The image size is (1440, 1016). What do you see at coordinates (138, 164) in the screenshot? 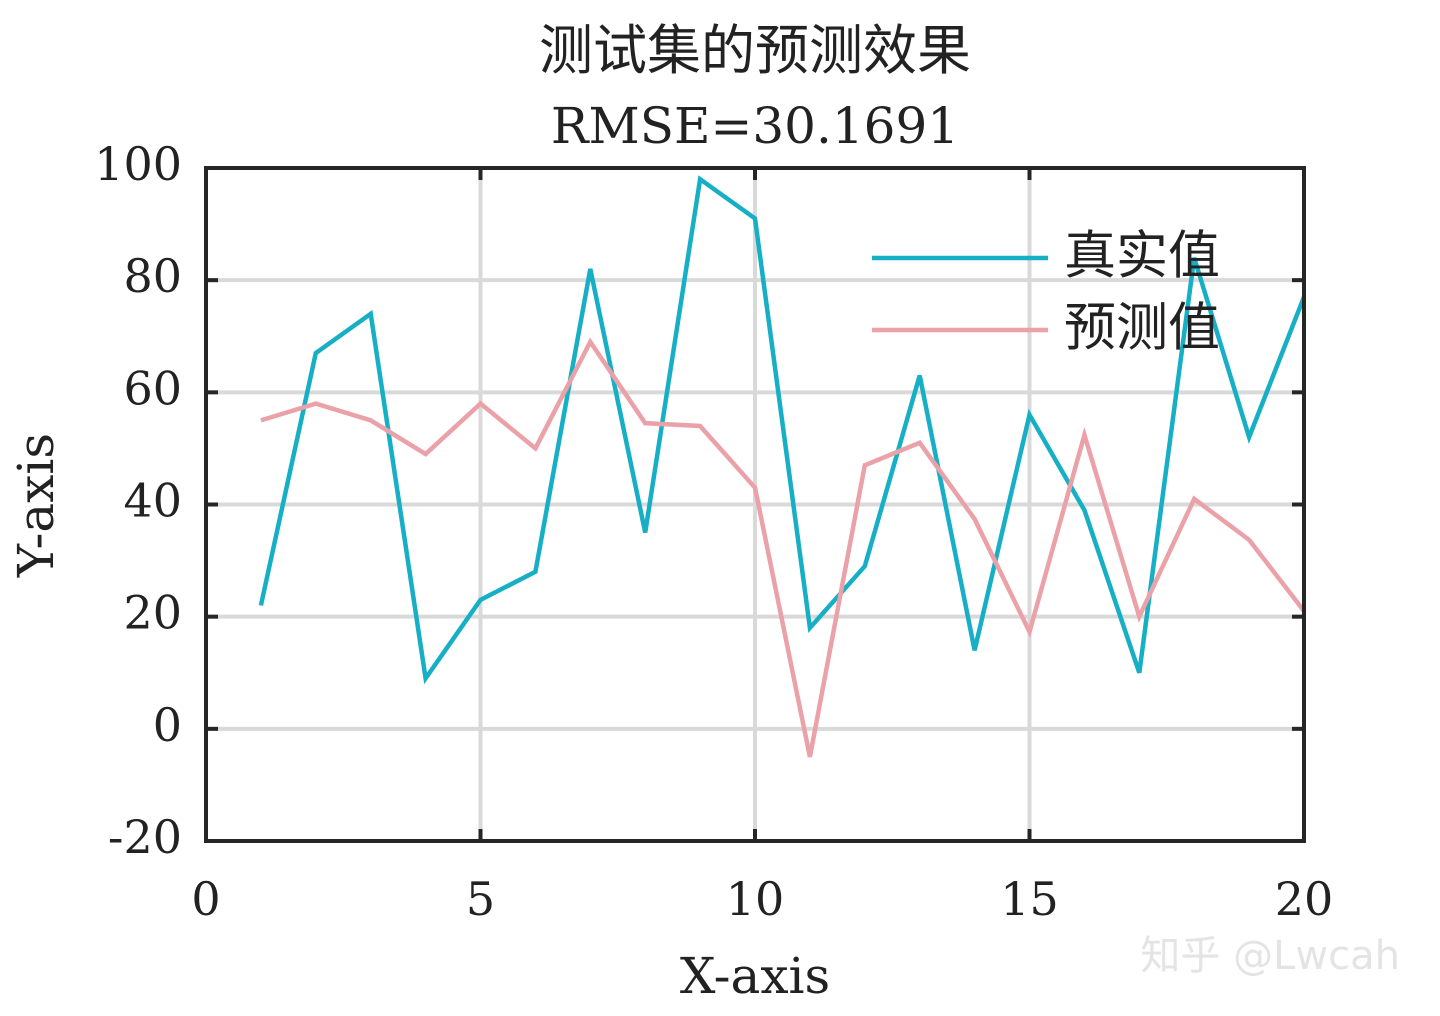
I see `y-tick-label: 100` at bounding box center [138, 164].